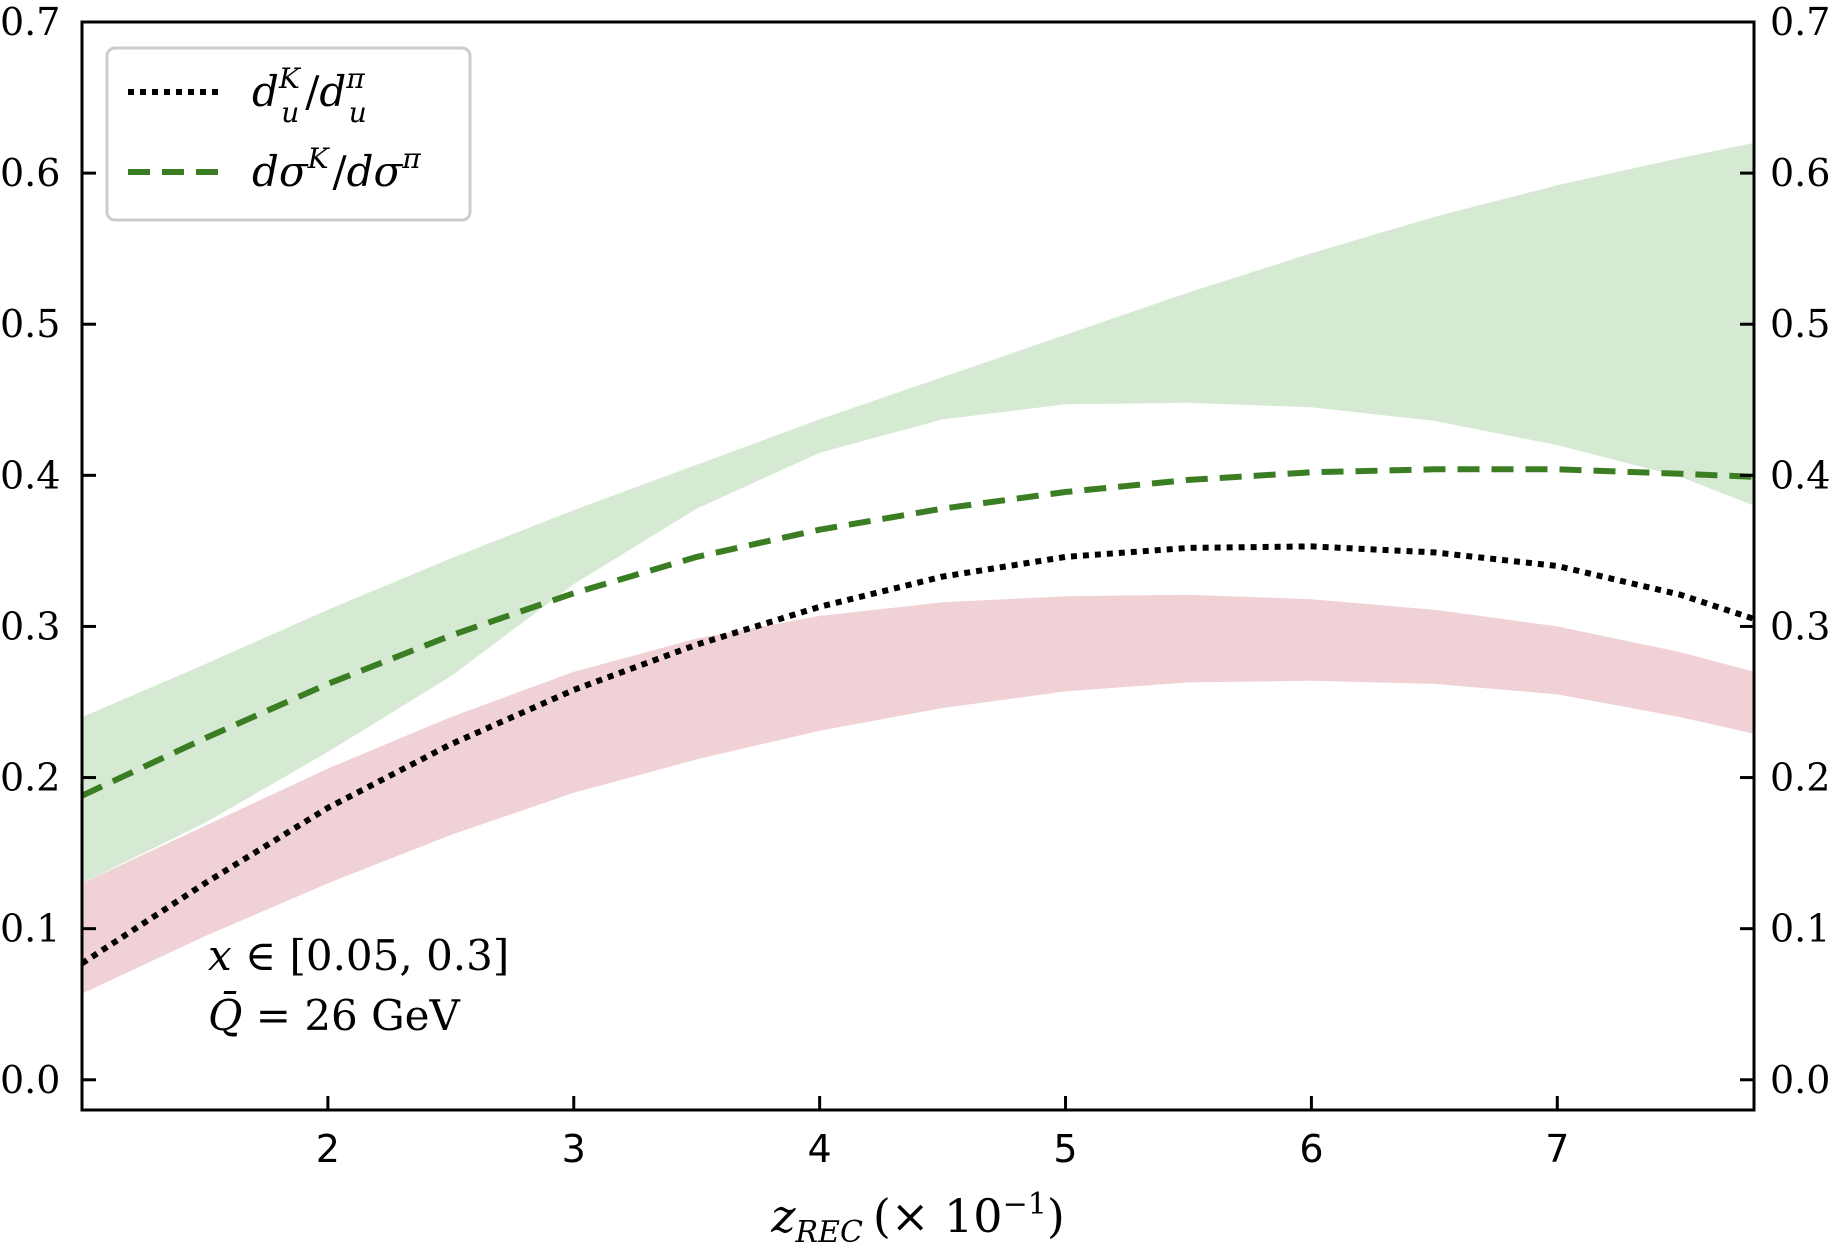 The width and height of the screenshot is (1832, 1248). I want to click on annotation-q-value: Q̄ = 26 GeV, so click(334, 1014).